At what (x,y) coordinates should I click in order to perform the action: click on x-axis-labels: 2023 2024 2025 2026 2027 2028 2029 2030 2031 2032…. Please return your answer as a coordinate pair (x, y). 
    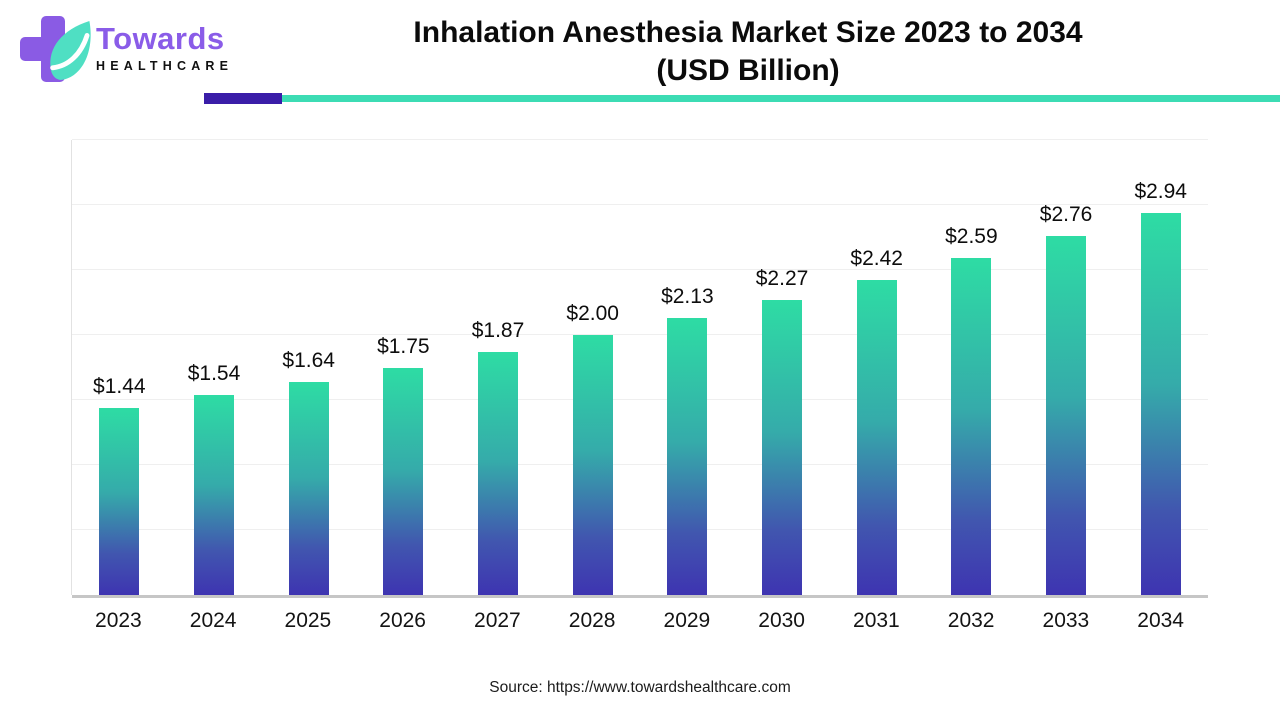
    Looking at the image, I should click on (639, 621).